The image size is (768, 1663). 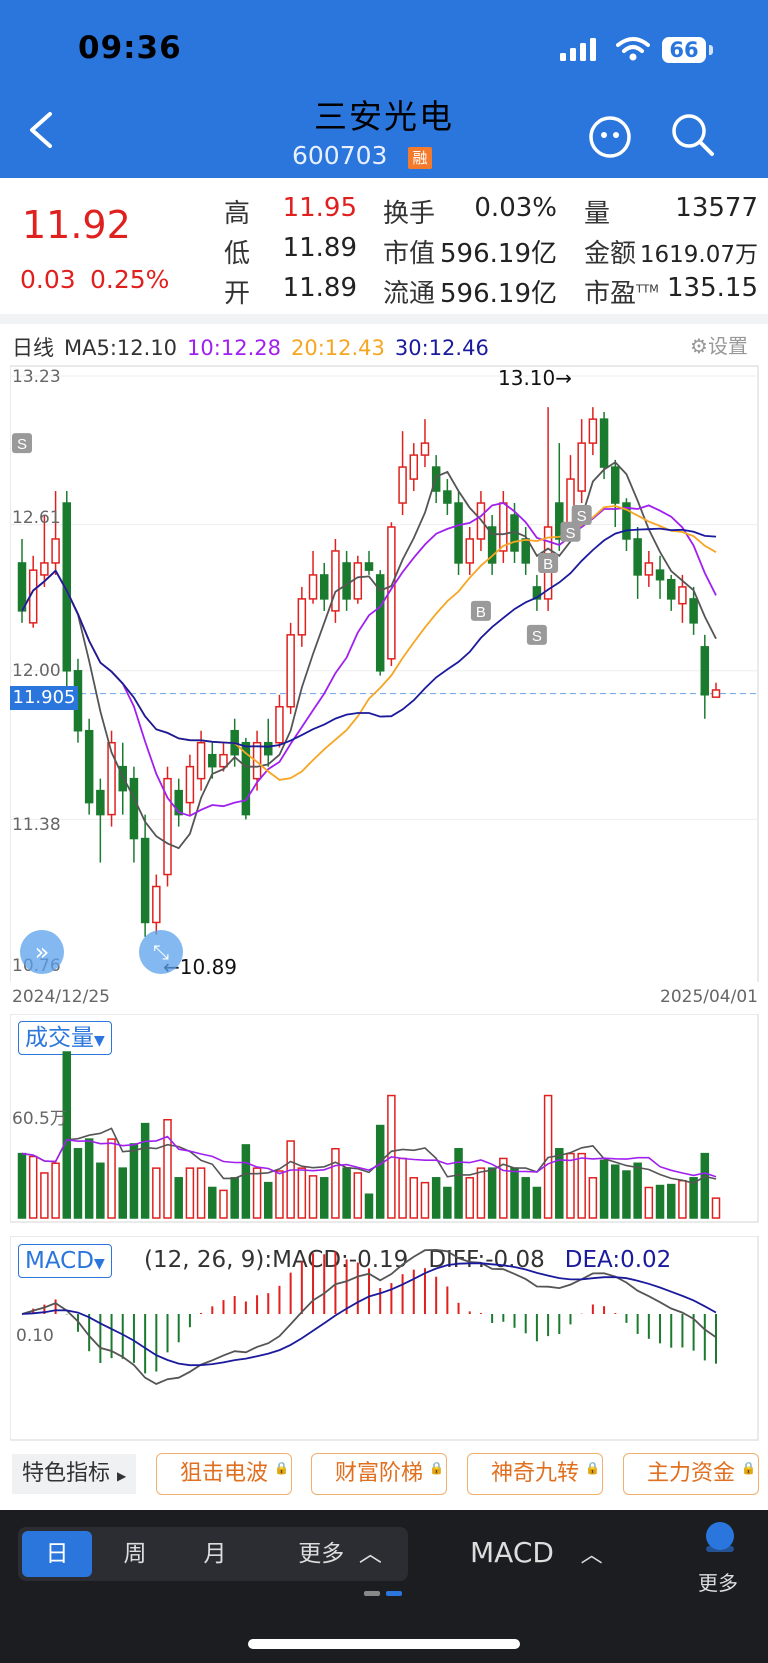 What do you see at coordinates (224, 1474) in the screenshot?
I see `feature-button-1: 狙击电波 🔒` at bounding box center [224, 1474].